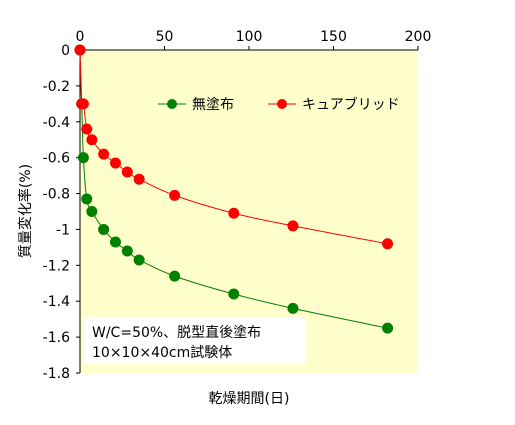 The width and height of the screenshot is (515, 425). Describe the element at coordinates (56, 302) in the screenshot. I see `y-tick-label: -1.4` at that location.